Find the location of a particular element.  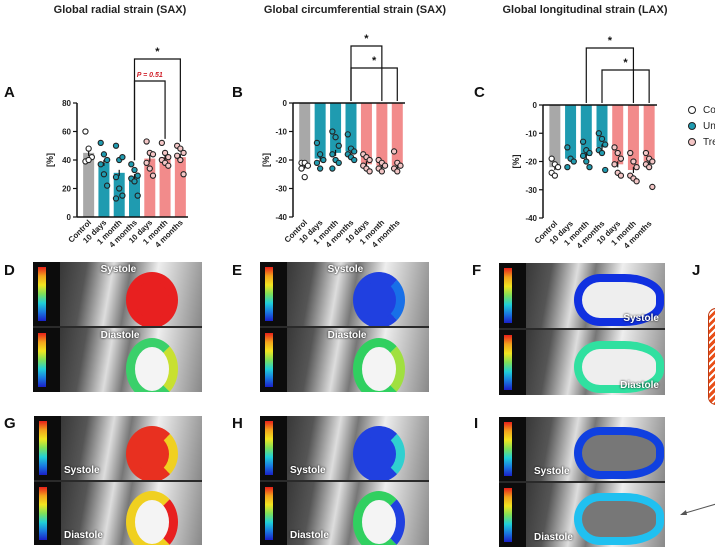

panel-i-image: Systole Diastole is located at coordinates (582, 482).